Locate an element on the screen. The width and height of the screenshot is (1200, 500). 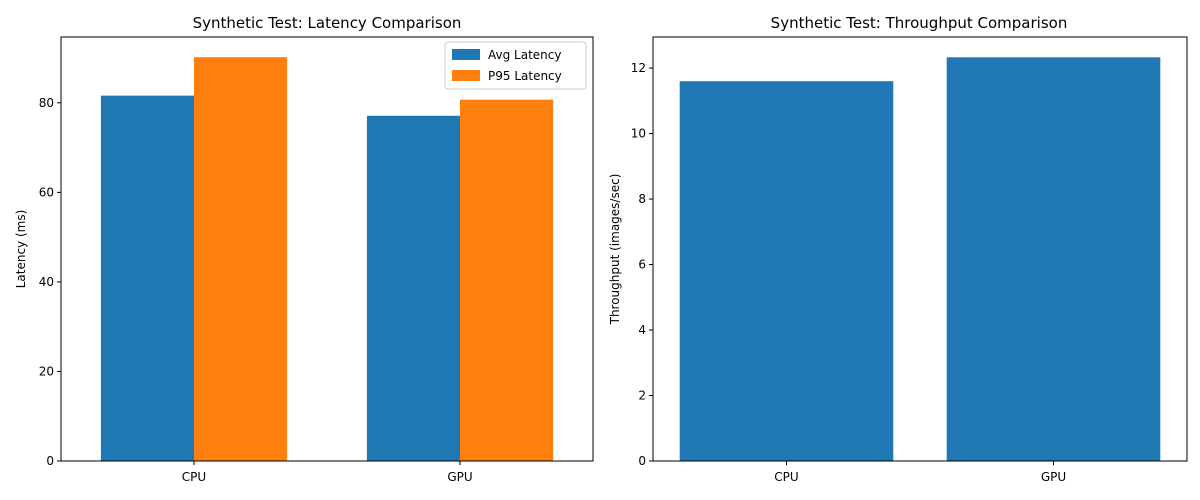
legend-swatch-avg-latency is located at coordinates (466, 54).